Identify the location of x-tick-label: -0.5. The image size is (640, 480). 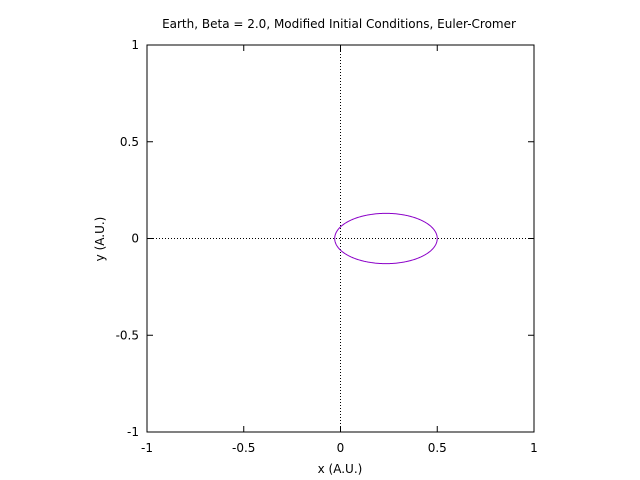
(243, 448).